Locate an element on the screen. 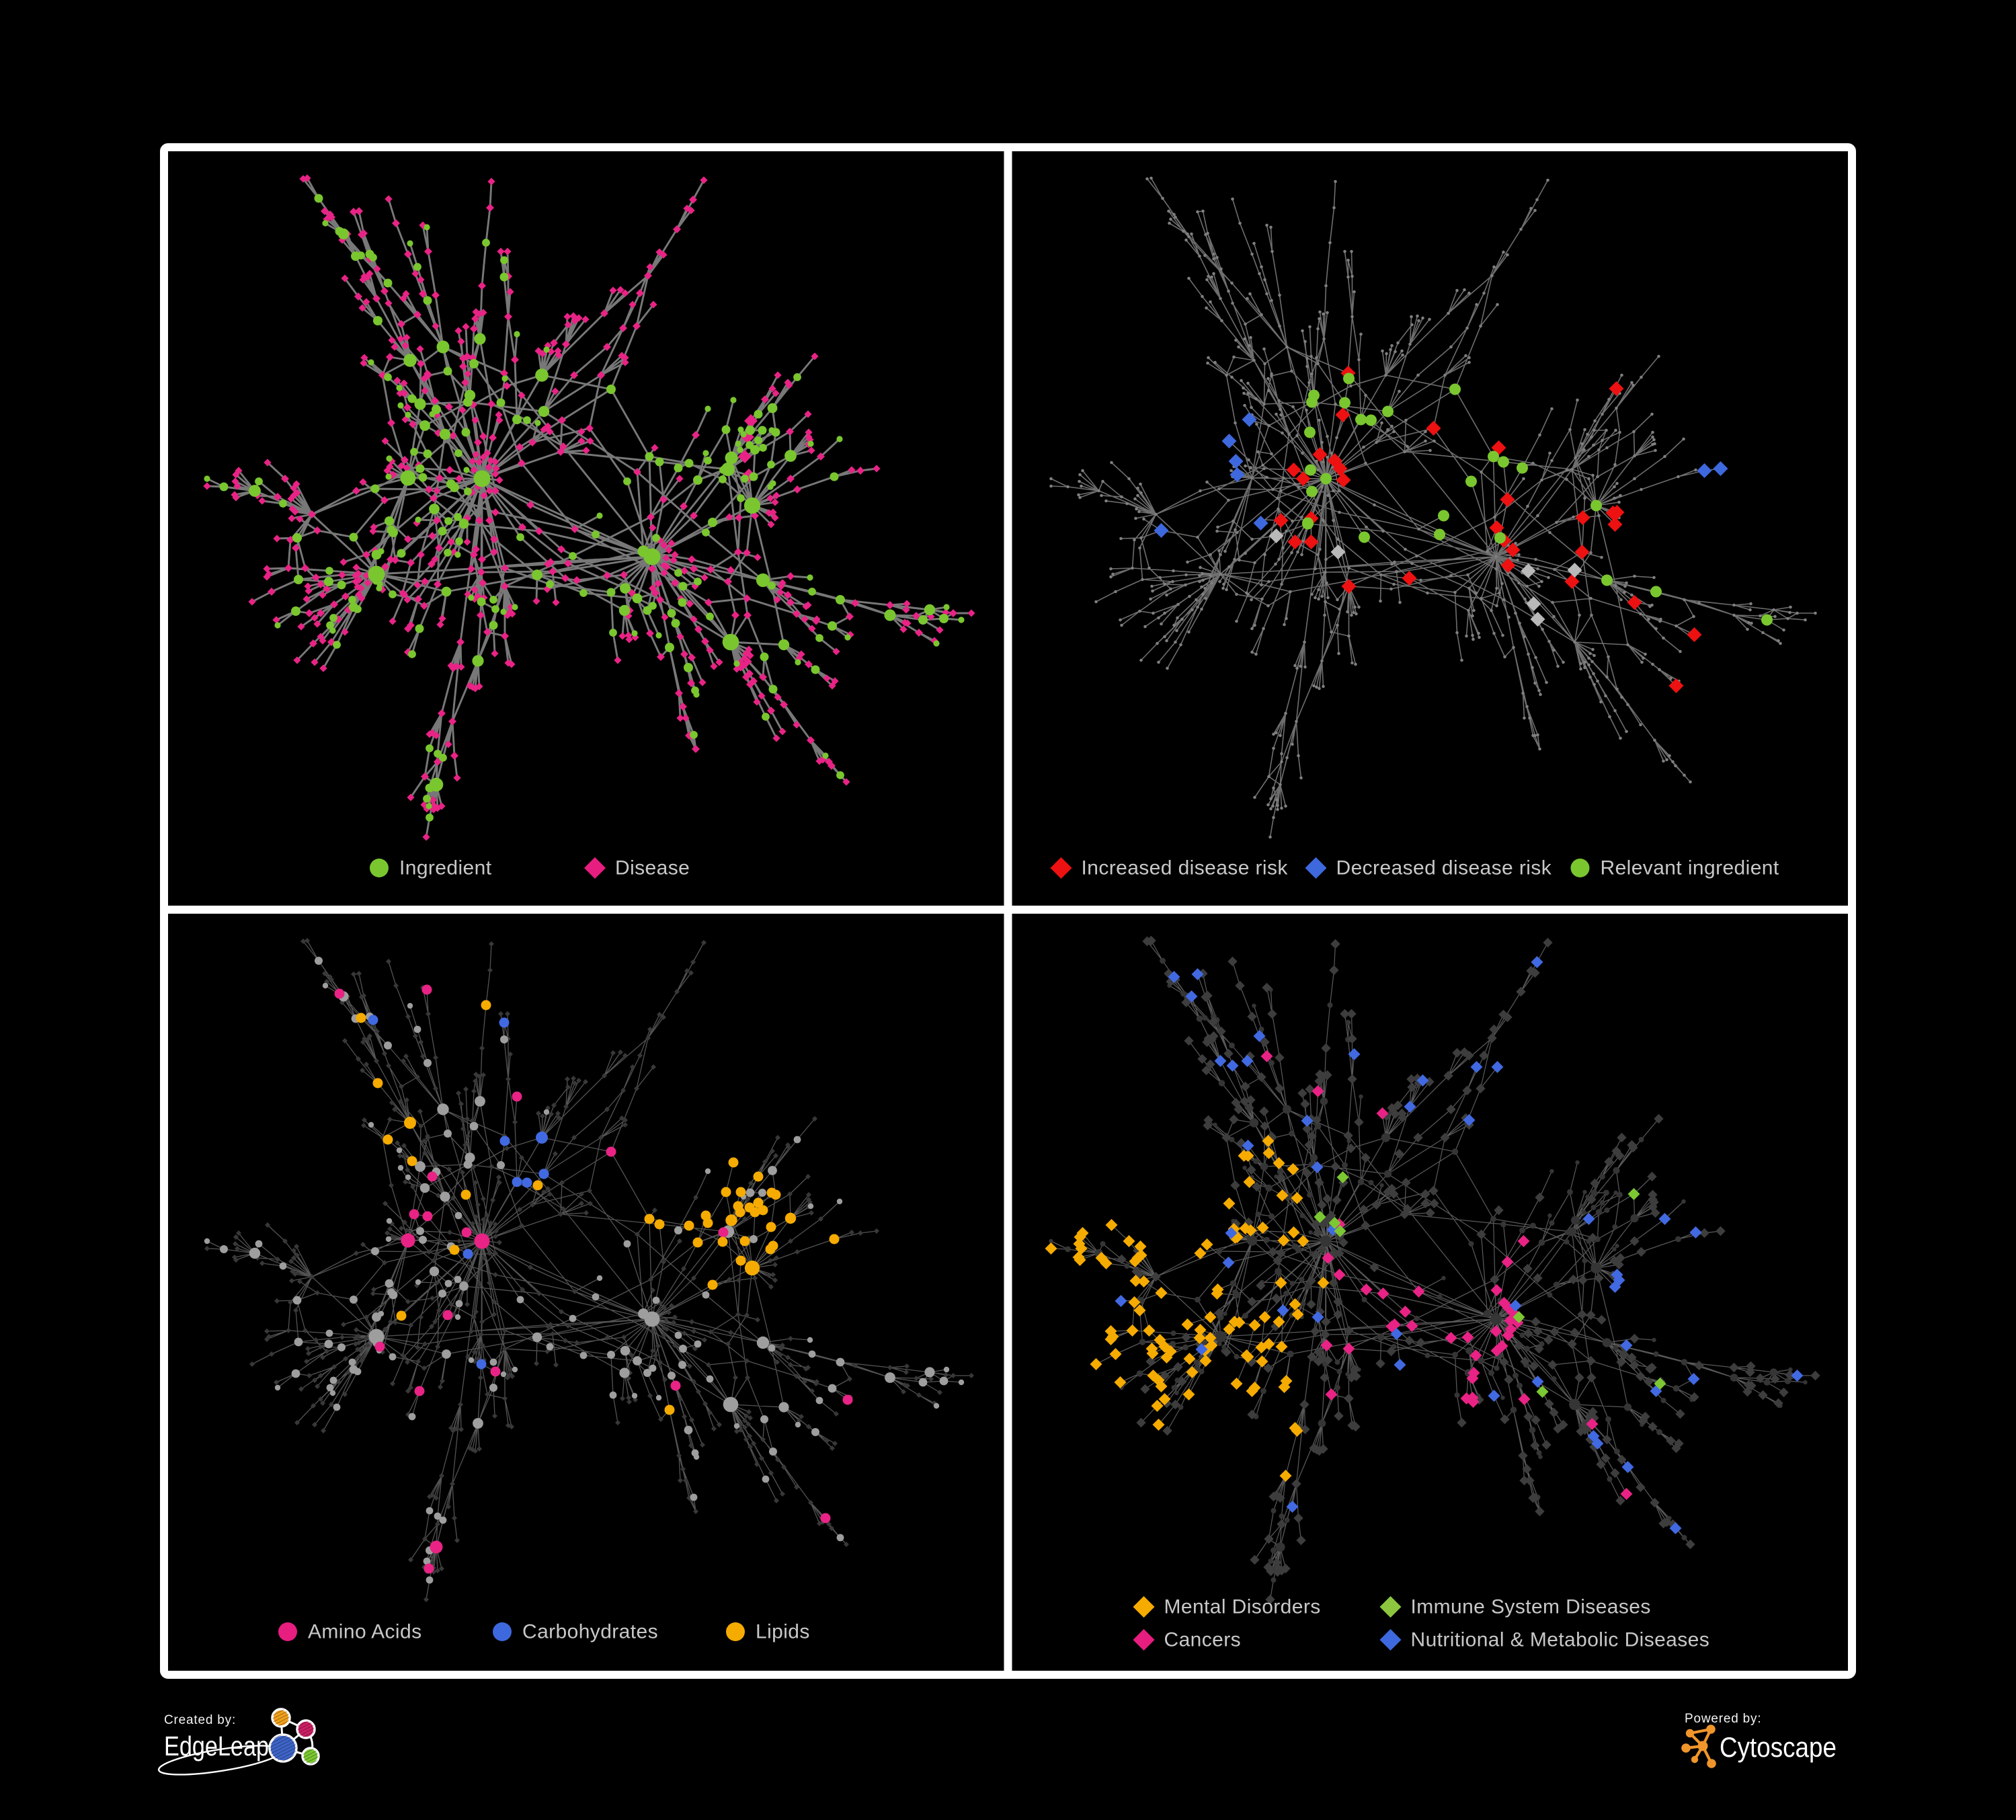 Image resolution: width=2016 pixels, height=1820 pixels. svg-text: Cytoscape is located at coordinates (1778, 1747).